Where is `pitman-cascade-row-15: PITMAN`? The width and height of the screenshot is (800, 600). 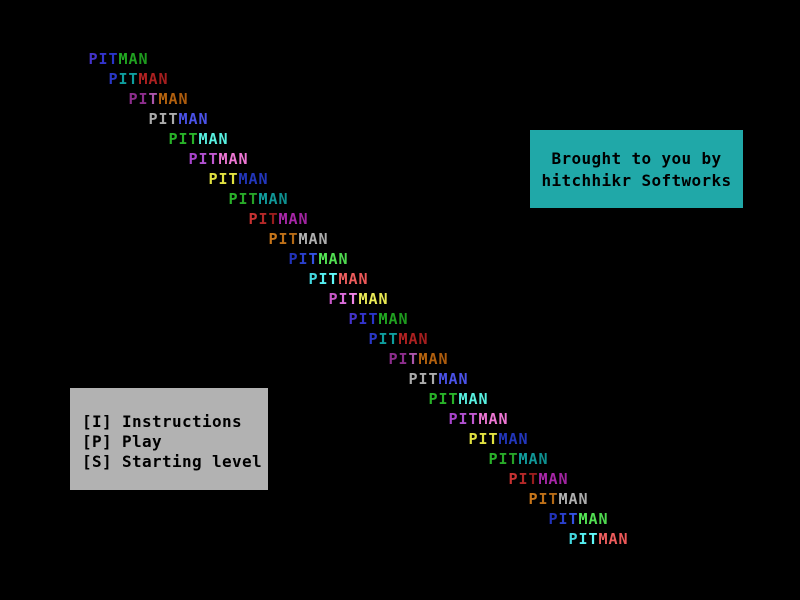 pitman-cascade-row-15: PITMAN is located at coordinates (398, 340).